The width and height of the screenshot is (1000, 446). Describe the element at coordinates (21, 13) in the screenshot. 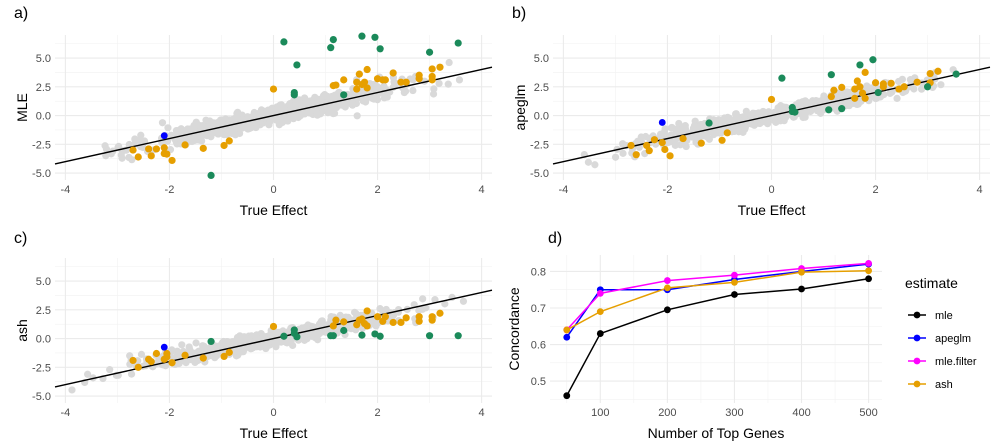

I see `panel-label: a)` at that location.